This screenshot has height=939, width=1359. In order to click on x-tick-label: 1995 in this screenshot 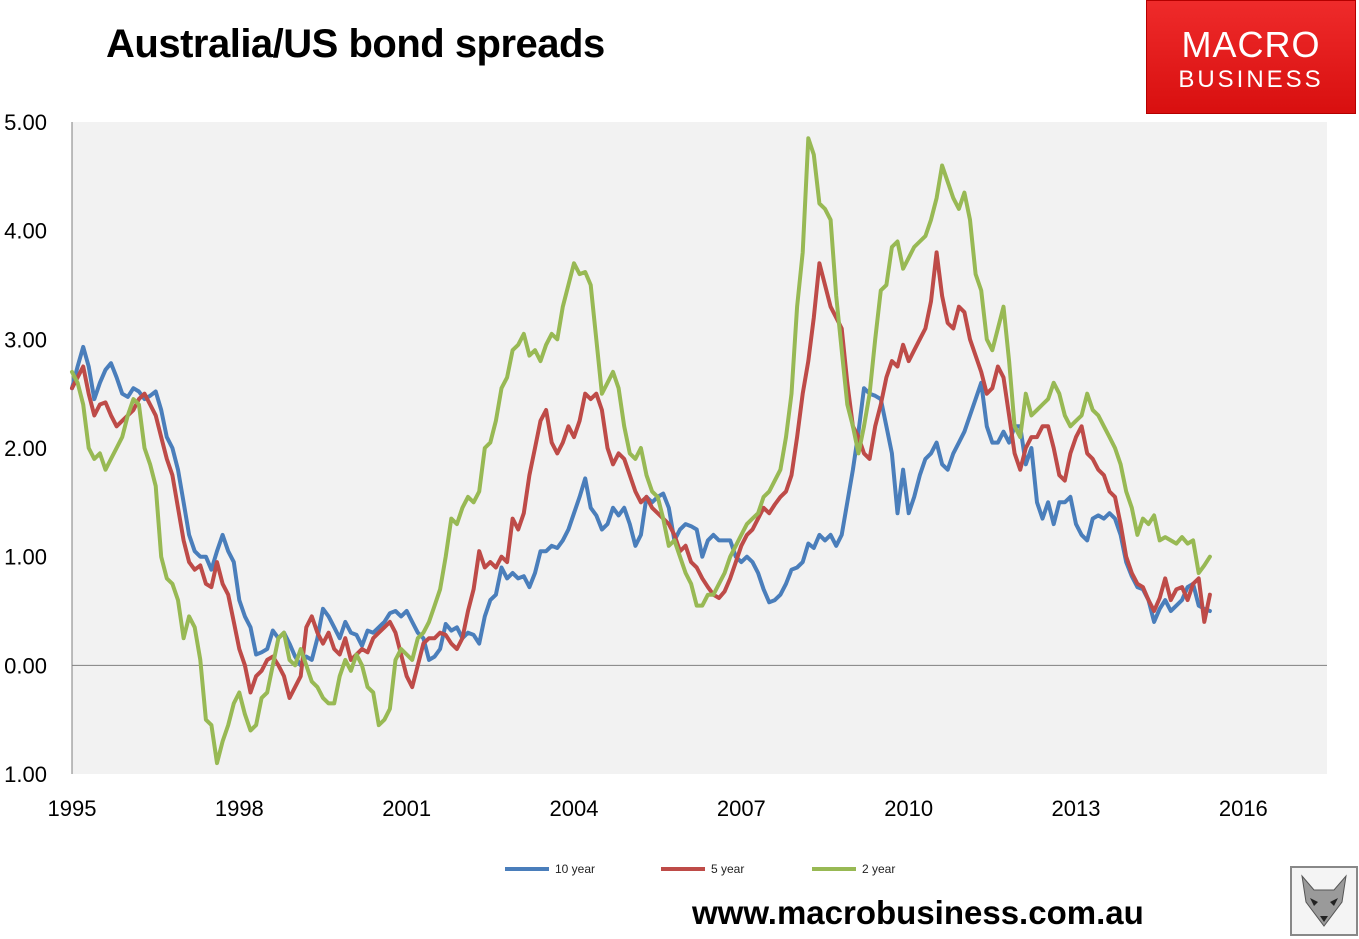, I will do `click(72, 808)`.